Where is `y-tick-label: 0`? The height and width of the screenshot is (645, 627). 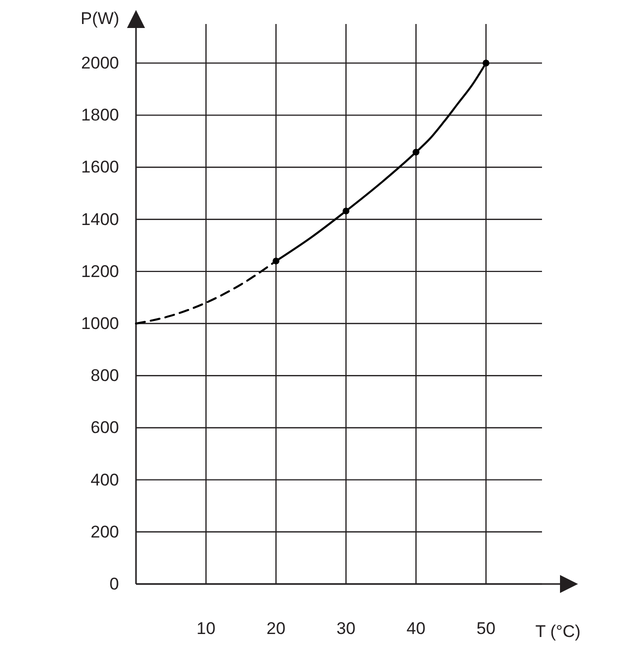 y-tick-label: 0 is located at coordinates (114, 584).